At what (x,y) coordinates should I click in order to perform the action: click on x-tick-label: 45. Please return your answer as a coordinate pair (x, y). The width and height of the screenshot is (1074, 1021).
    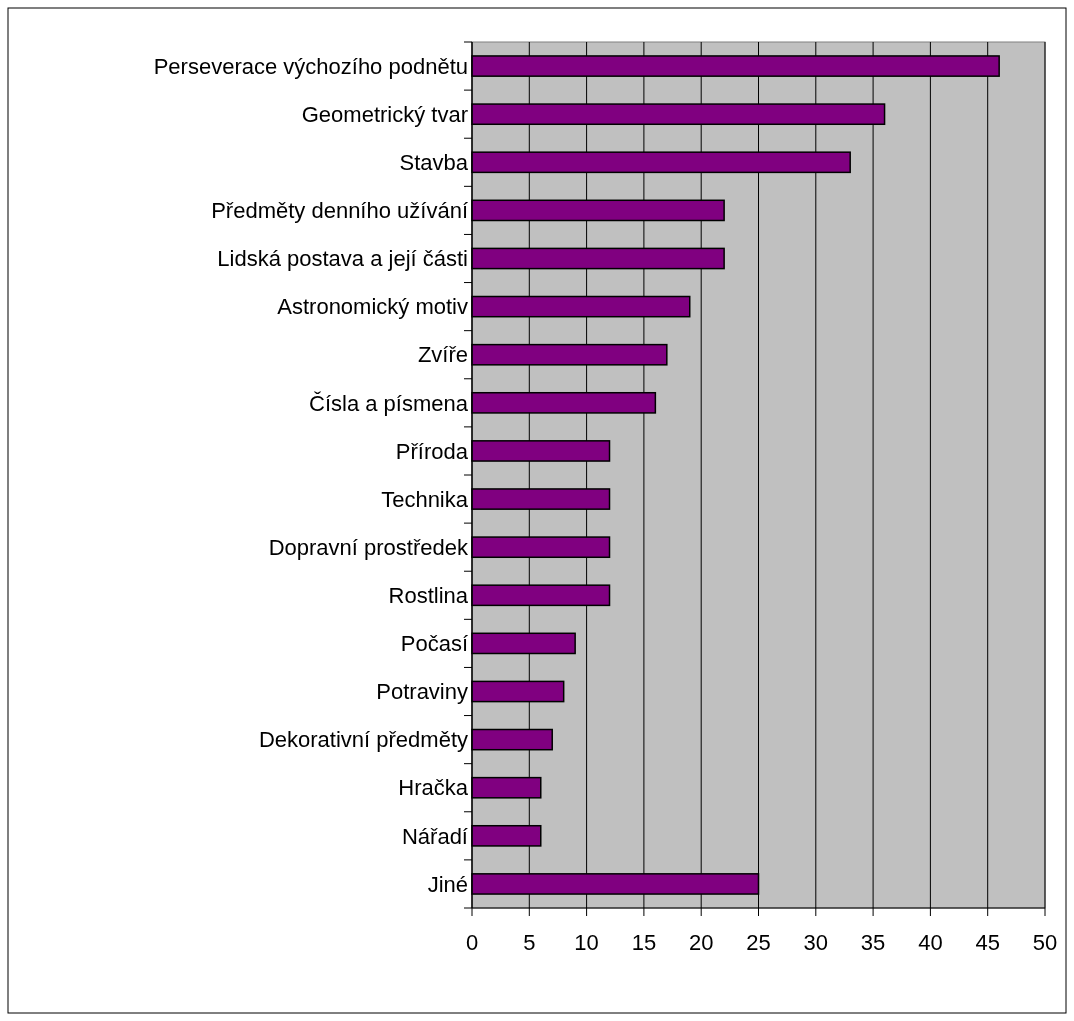
    Looking at the image, I should click on (987, 942).